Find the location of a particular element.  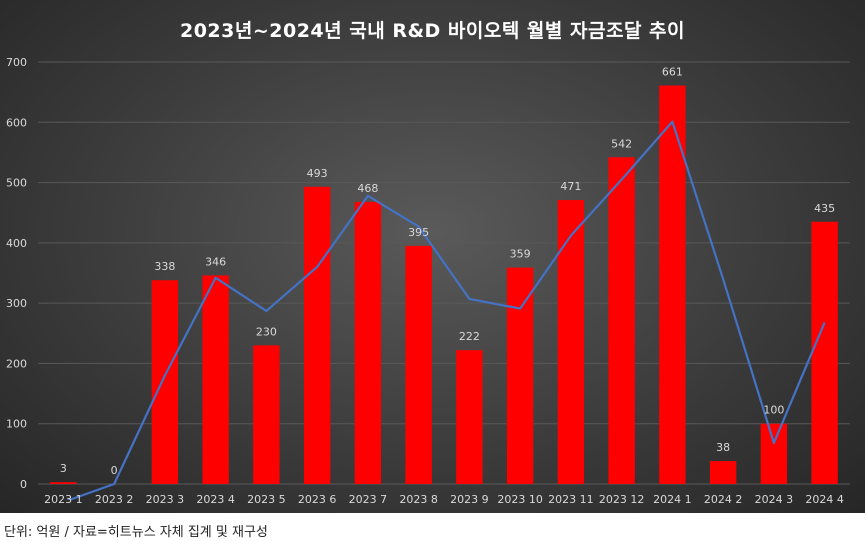

x-tick-label: 2023 7 is located at coordinates (368, 499).